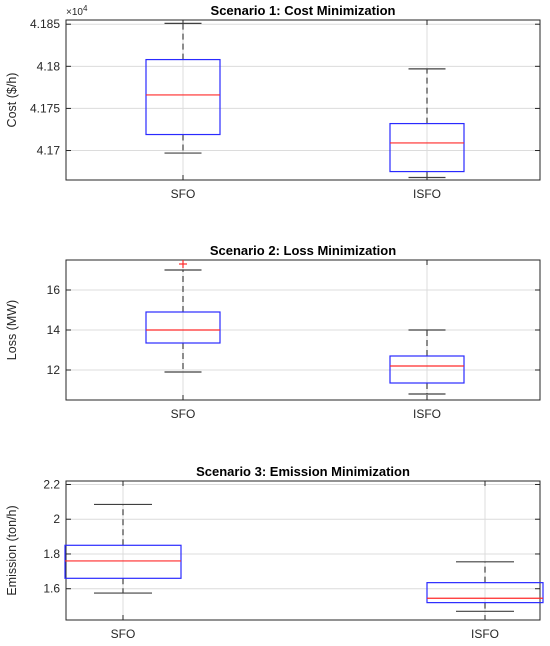 The image size is (550, 646). I want to click on y-tick-label: 12, so click(54, 370).